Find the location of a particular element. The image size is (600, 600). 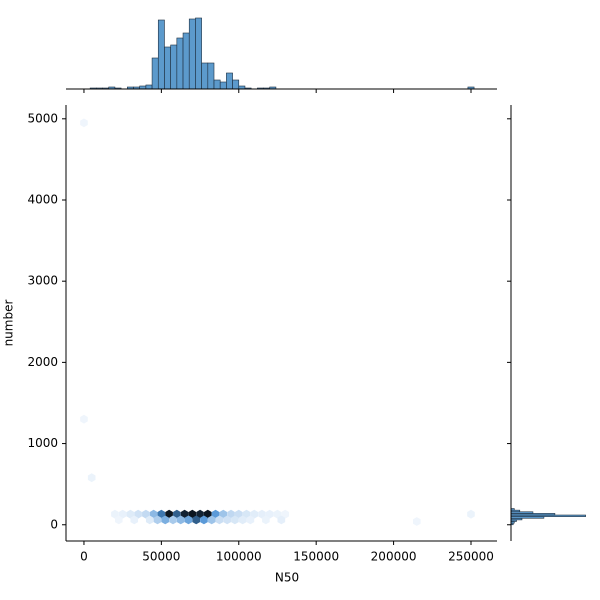

x-tick-label: 250000 is located at coordinates (471, 557).